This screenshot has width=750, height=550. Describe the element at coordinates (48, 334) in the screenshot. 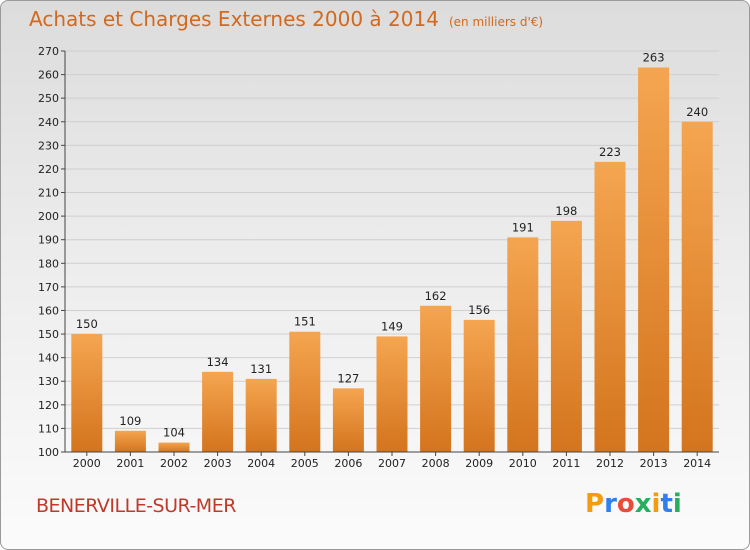

I see `y-tick-label: 150` at that location.